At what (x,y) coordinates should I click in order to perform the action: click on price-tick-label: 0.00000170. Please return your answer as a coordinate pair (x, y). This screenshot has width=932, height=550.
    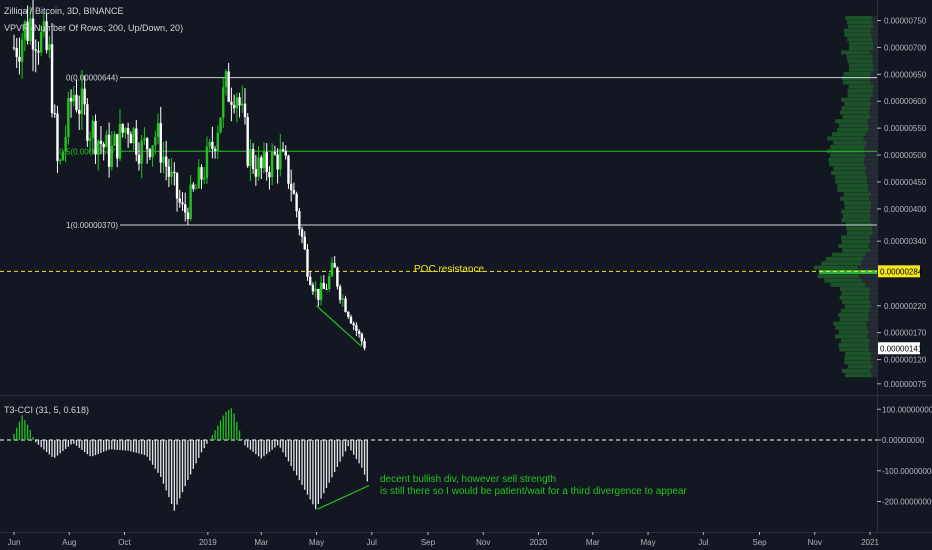
    Looking at the image, I should click on (905, 333).